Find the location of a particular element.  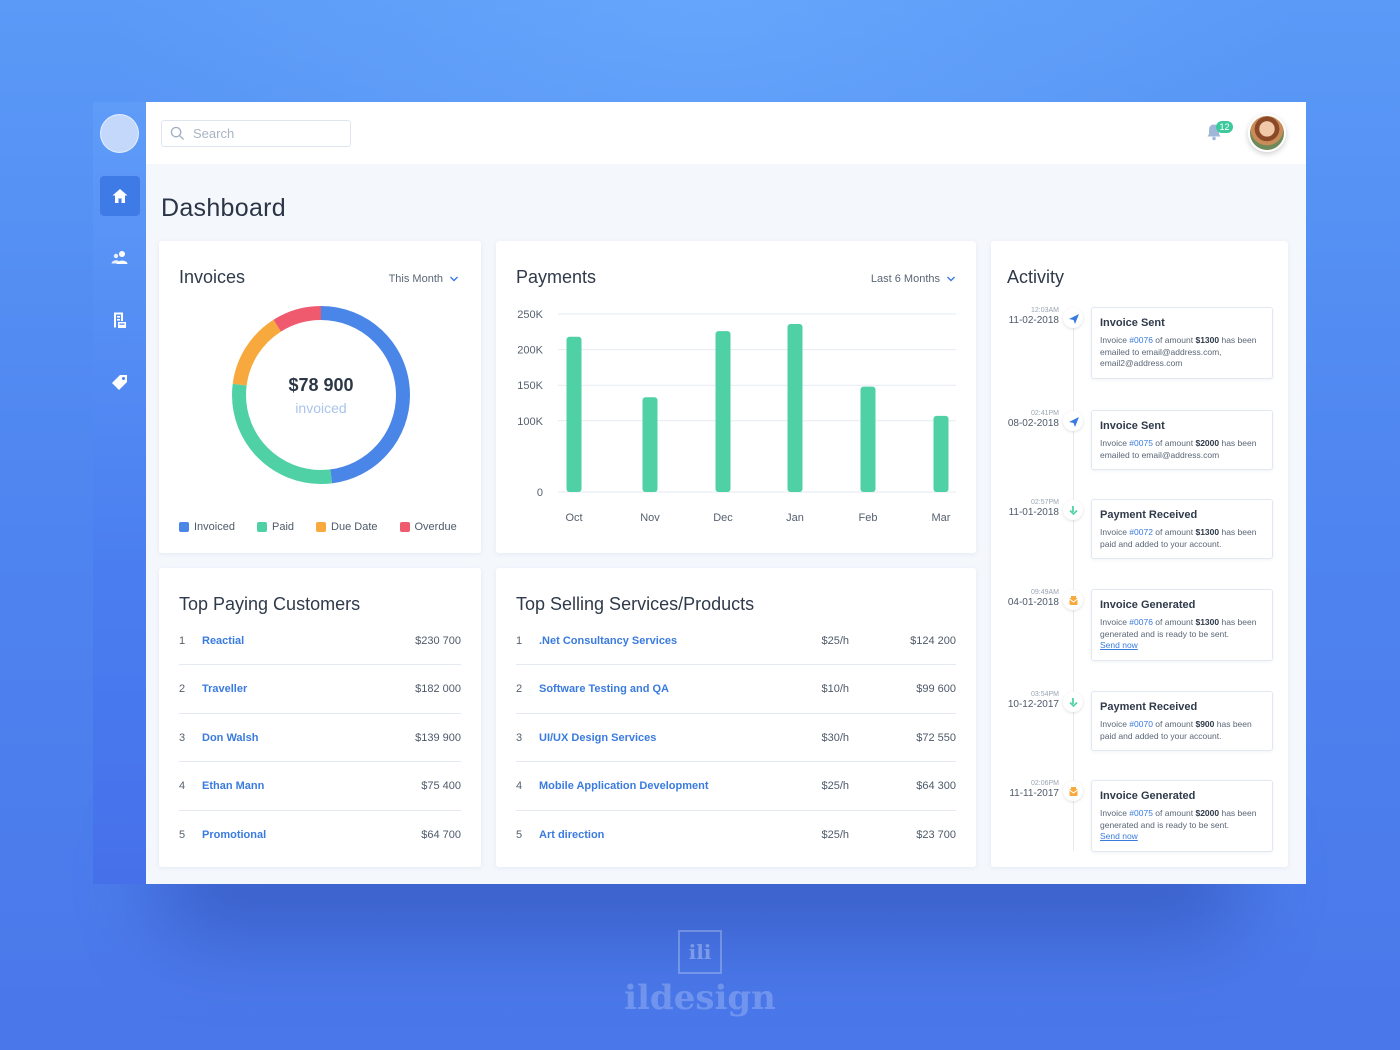

activity-timestamp: 02:41PM 08-02-2018 is located at coordinates (1033, 419).